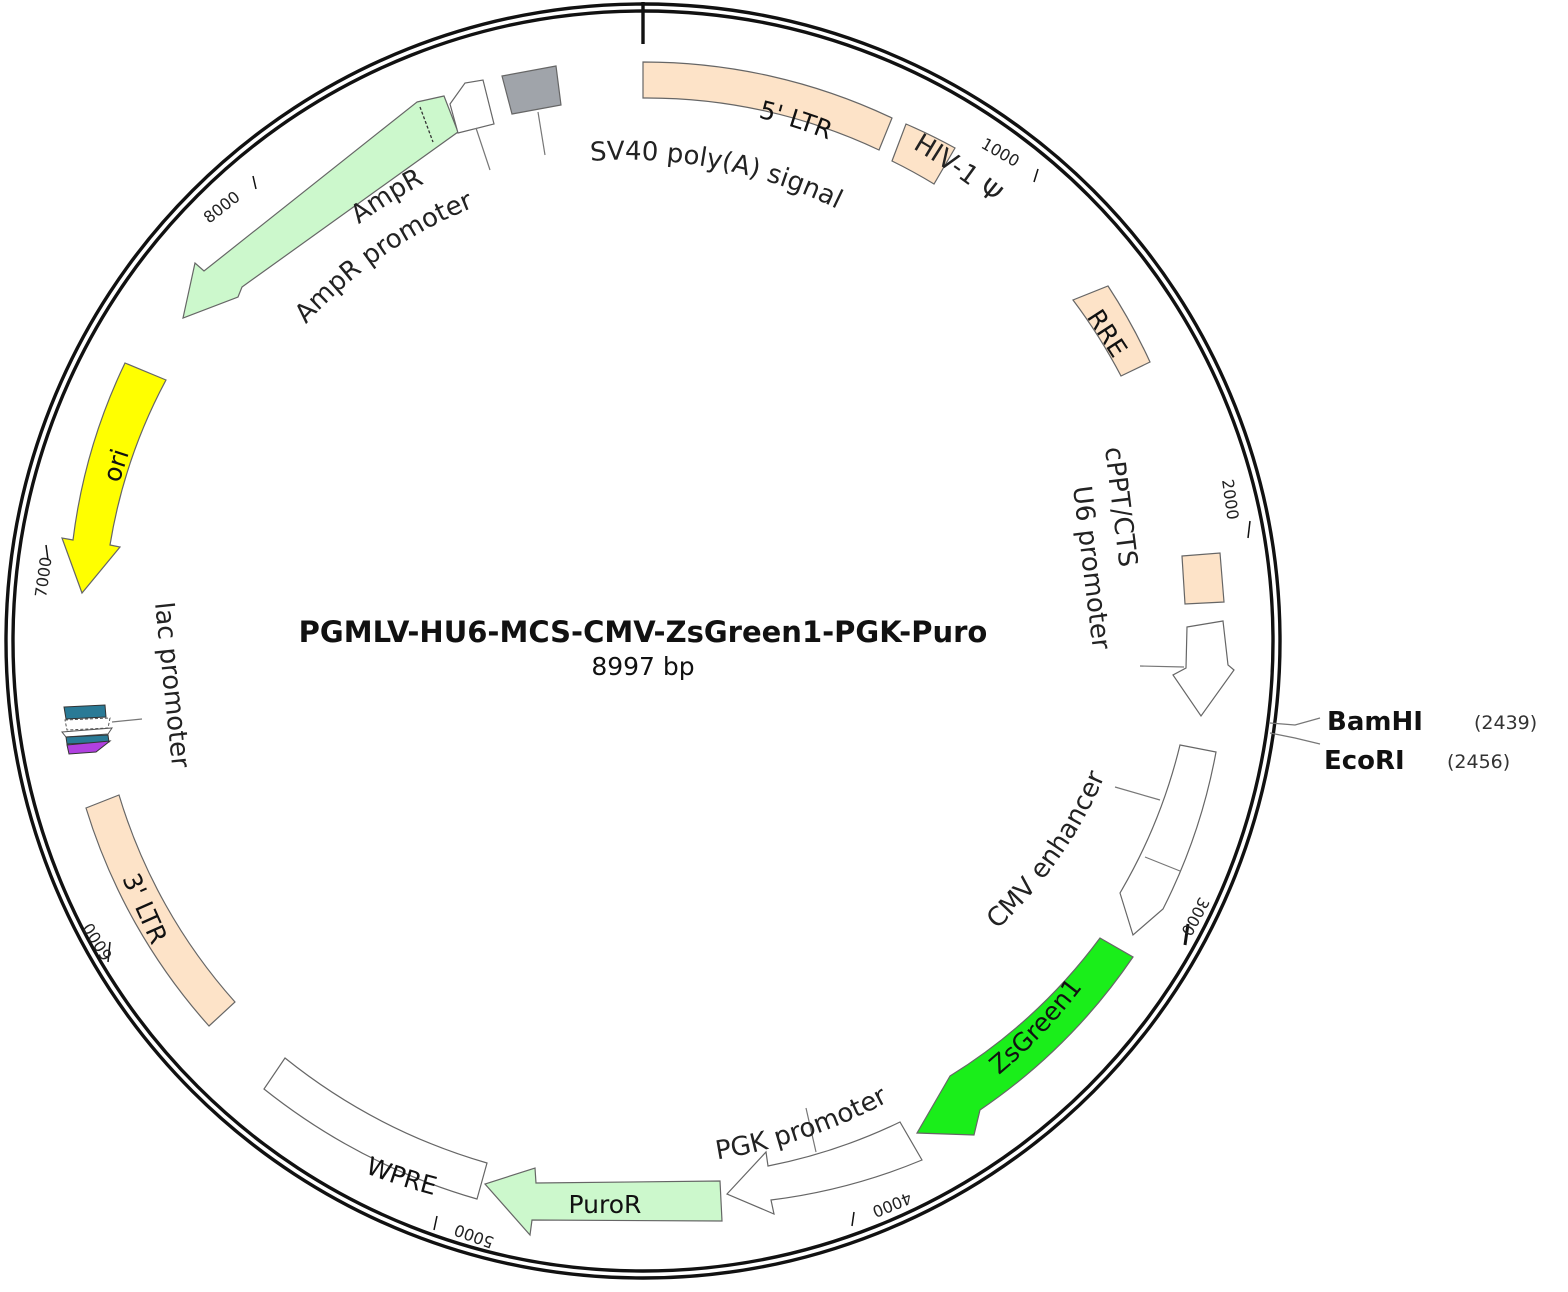 This screenshot has width=1568, height=1292. Describe the element at coordinates (1230, 499) in the screenshot. I see `svg-text: 2000` at that location.